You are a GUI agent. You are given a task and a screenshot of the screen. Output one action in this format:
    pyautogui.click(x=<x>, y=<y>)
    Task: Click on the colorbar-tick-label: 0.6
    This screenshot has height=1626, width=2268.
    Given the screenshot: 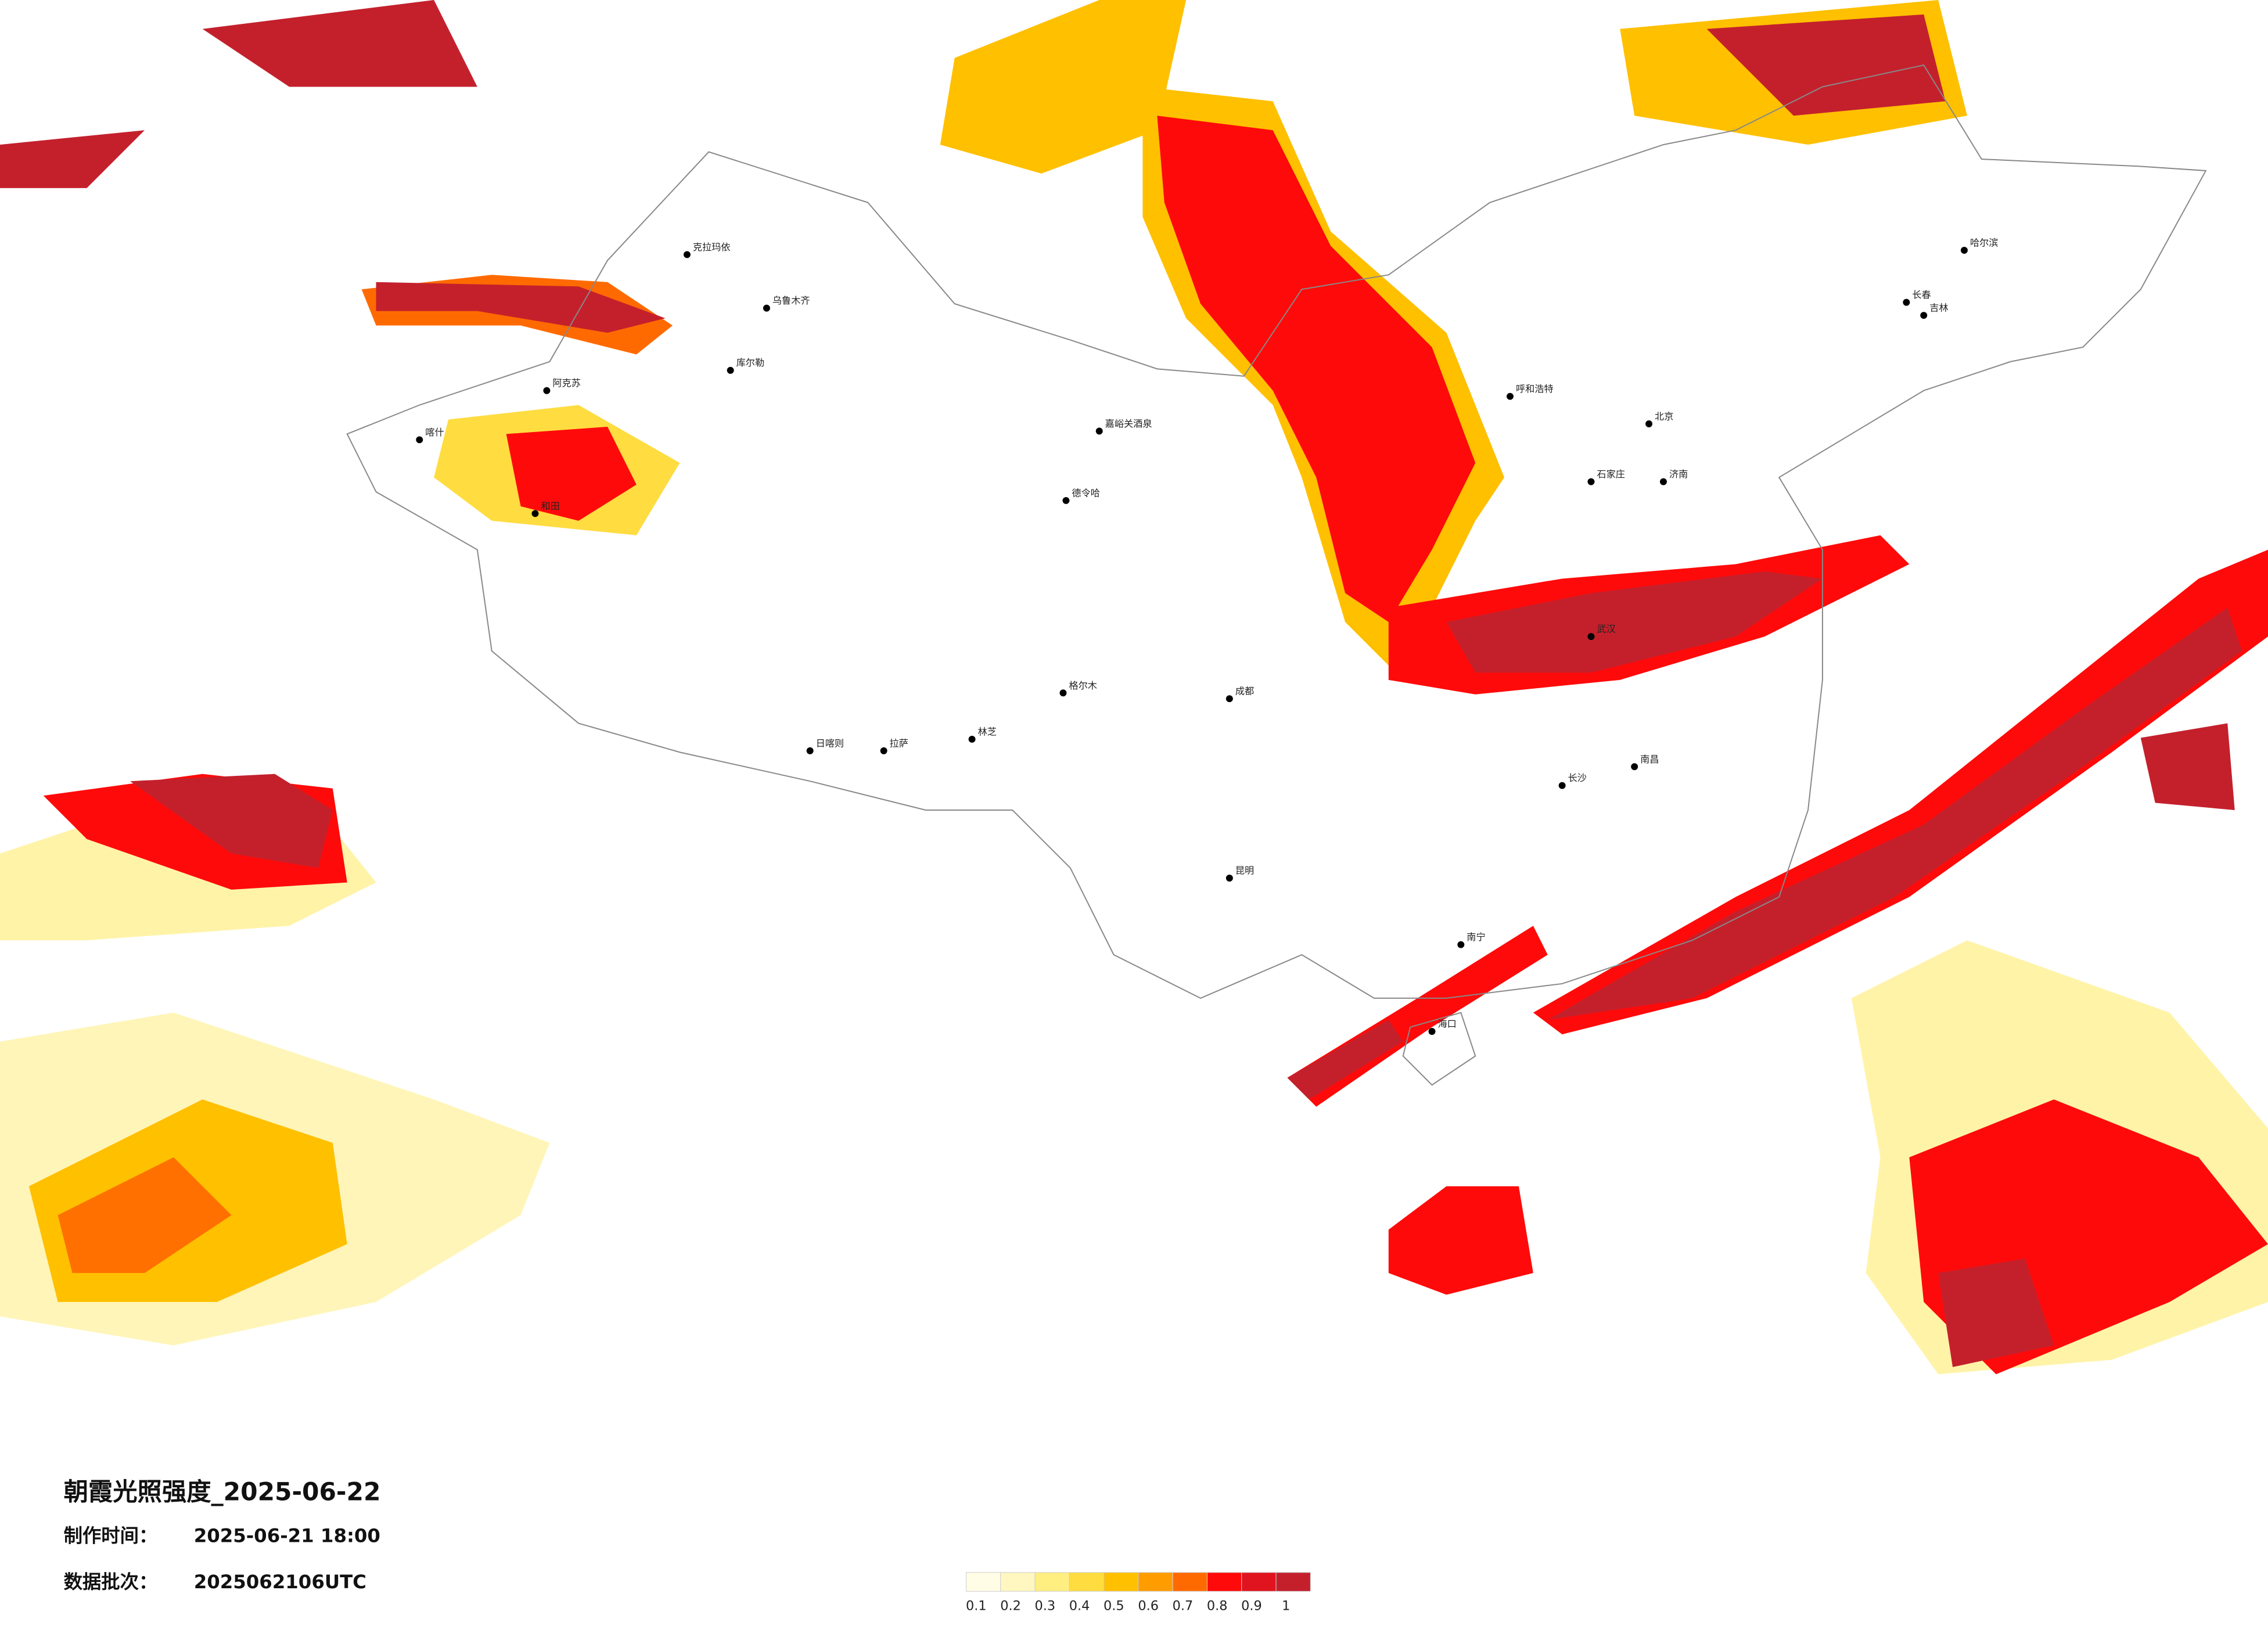 What is the action you would take?
    pyautogui.click(x=1148, y=1606)
    